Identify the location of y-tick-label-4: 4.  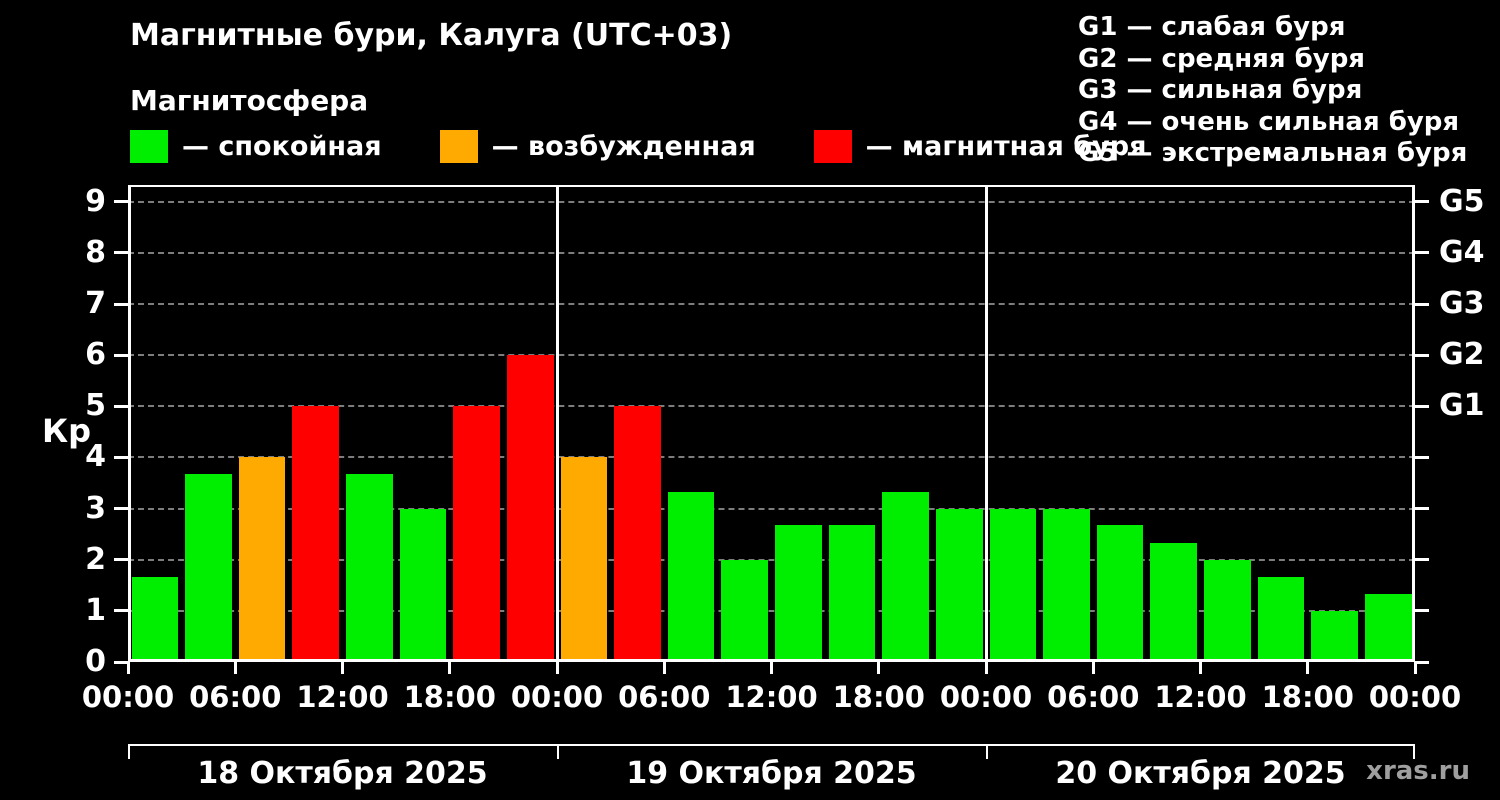
(95, 457).